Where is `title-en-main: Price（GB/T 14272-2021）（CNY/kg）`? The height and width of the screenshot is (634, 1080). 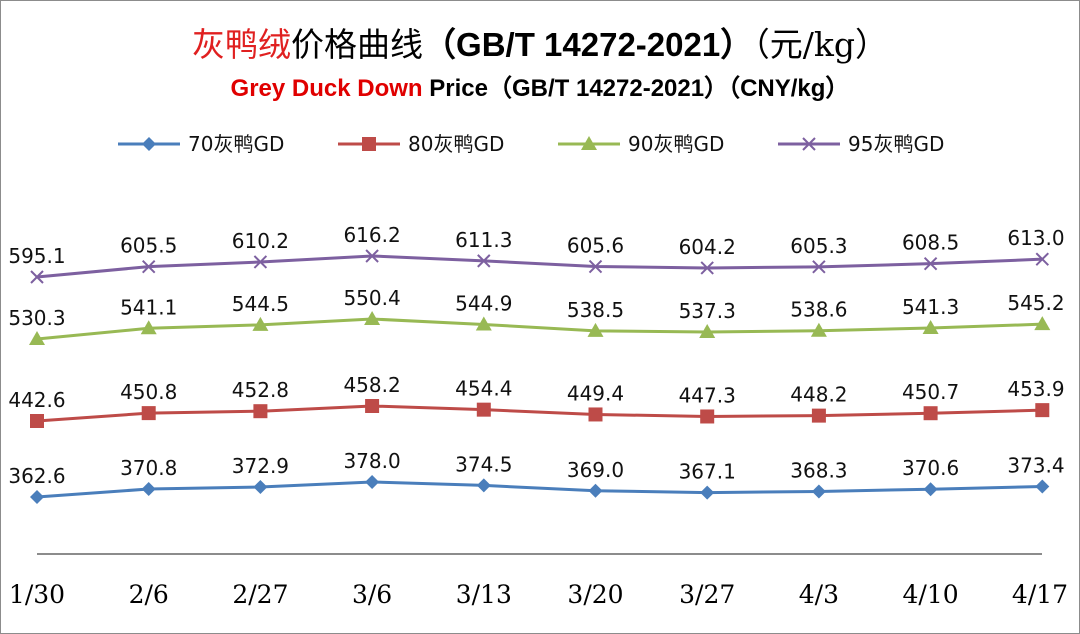 title-en-main: Price（GB/T 14272-2021）（CNY/kg） is located at coordinates (636, 88).